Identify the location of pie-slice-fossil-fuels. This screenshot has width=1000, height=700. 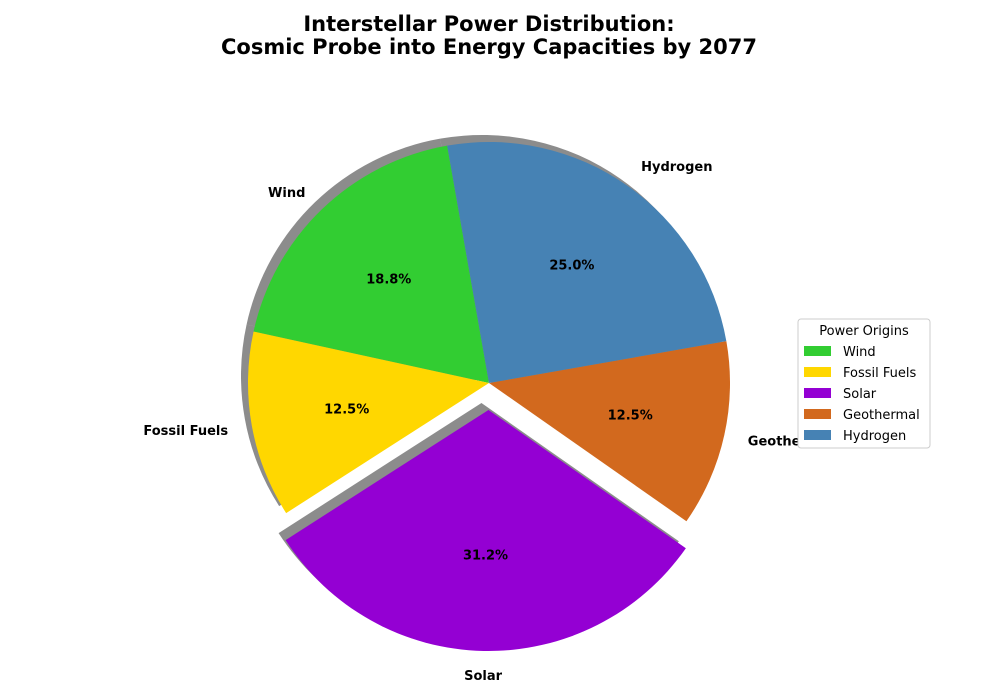
(368, 422).